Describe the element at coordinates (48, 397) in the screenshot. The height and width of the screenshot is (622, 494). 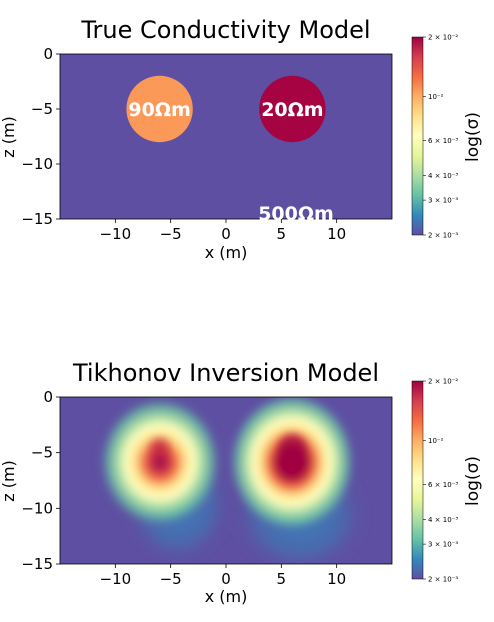
I see `inversion-model-y-tick-label: 0` at that location.